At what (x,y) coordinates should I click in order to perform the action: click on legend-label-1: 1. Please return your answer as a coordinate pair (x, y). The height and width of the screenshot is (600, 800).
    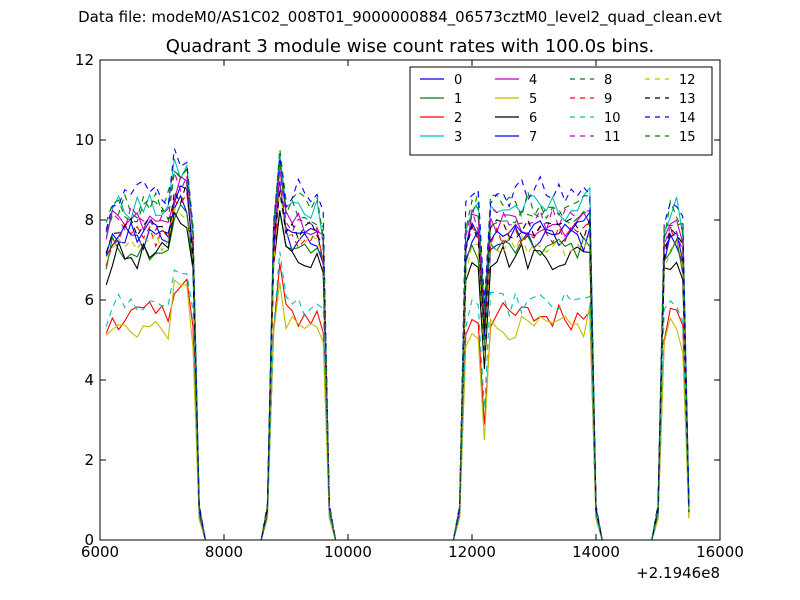
    Looking at the image, I should click on (458, 99).